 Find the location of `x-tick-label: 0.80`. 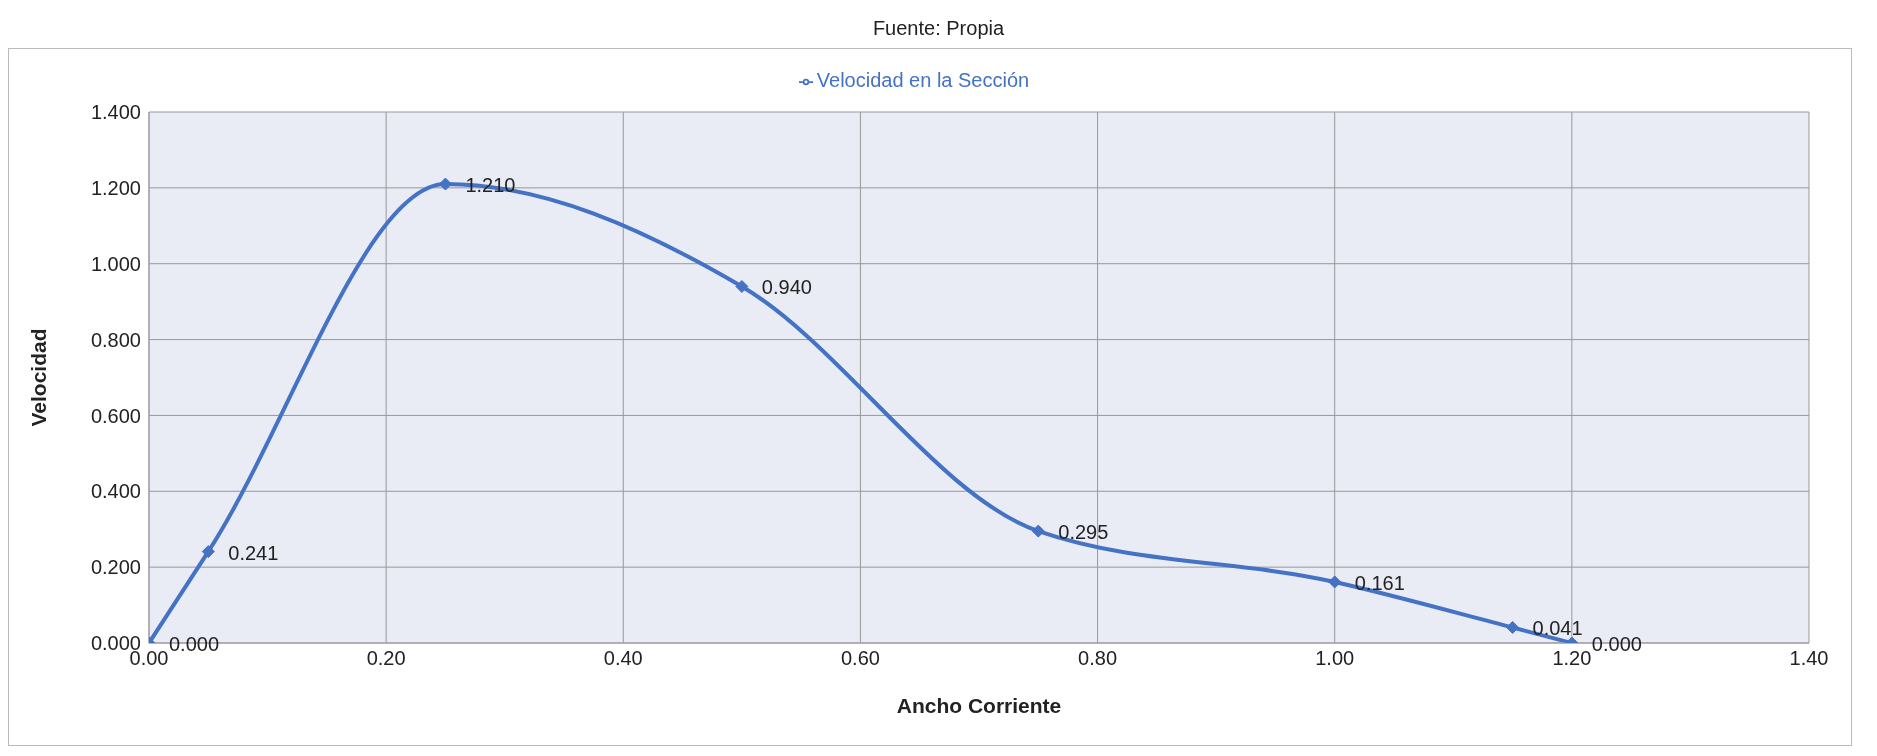

x-tick-label: 0.80 is located at coordinates (1098, 658).